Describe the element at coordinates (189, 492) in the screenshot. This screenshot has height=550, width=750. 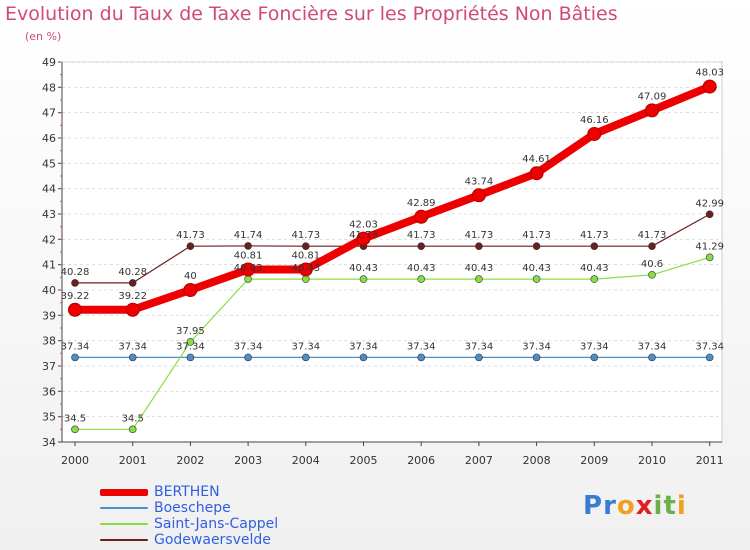
I see `legend-item-berthen: BERTHEN` at that location.